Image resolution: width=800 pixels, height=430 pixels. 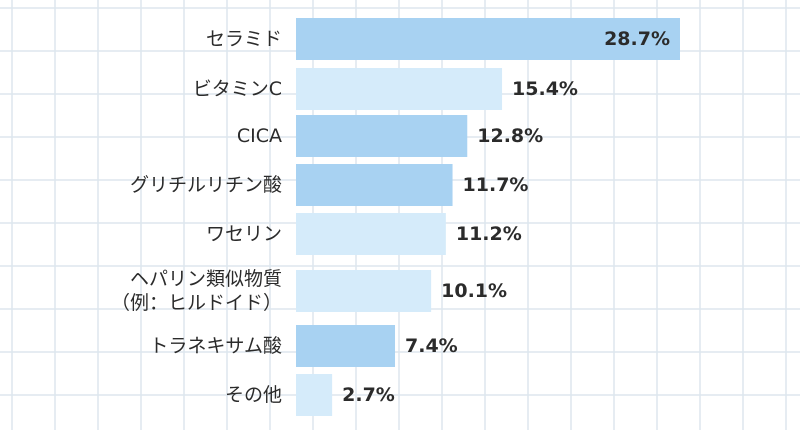 I want to click on category-label-6-line-0: トラネキサム酸, so click(x=215, y=346).